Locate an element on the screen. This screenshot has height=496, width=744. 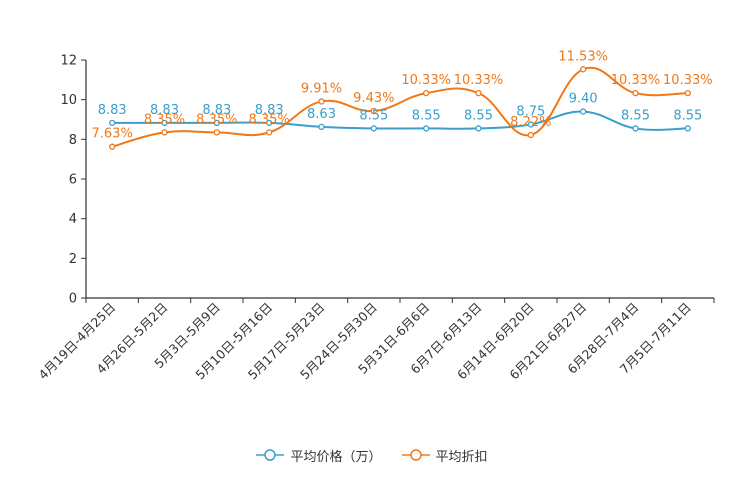
y-tick-label: 8 is located at coordinates (73, 140).